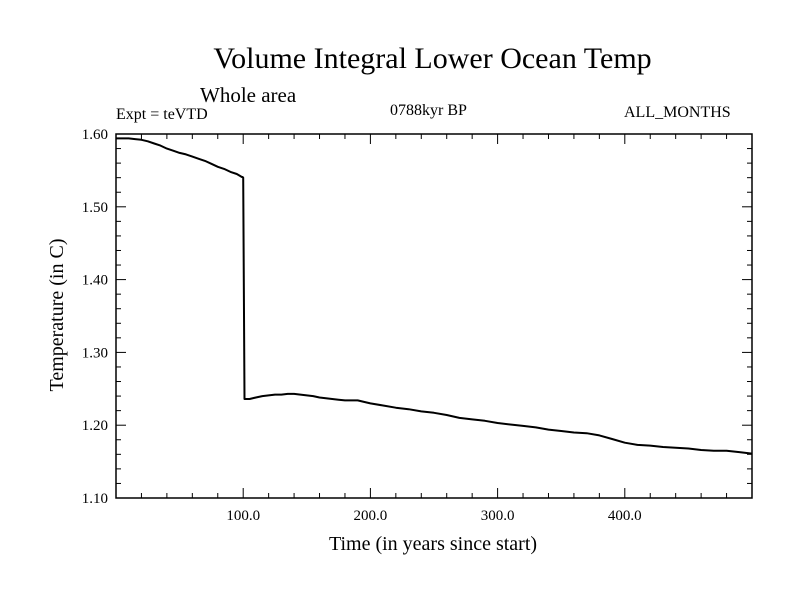 Image resolution: width=800 pixels, height=600 pixels. What do you see at coordinates (243, 516) in the screenshot?
I see `x-tick-label: 100.0` at bounding box center [243, 516].